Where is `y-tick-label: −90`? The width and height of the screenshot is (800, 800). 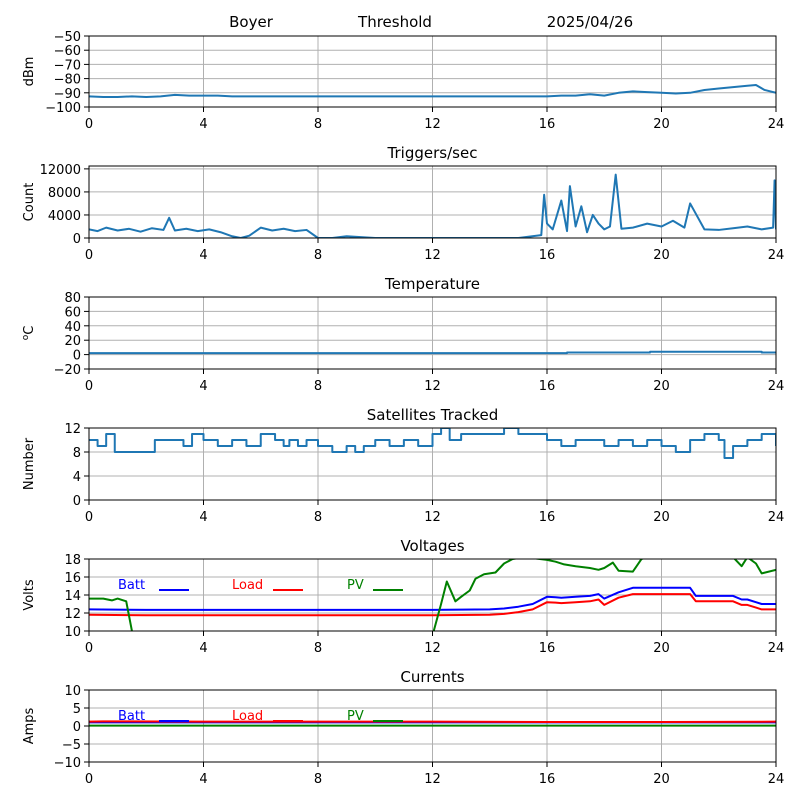 y-tick-label: −90 is located at coordinates (67, 94).